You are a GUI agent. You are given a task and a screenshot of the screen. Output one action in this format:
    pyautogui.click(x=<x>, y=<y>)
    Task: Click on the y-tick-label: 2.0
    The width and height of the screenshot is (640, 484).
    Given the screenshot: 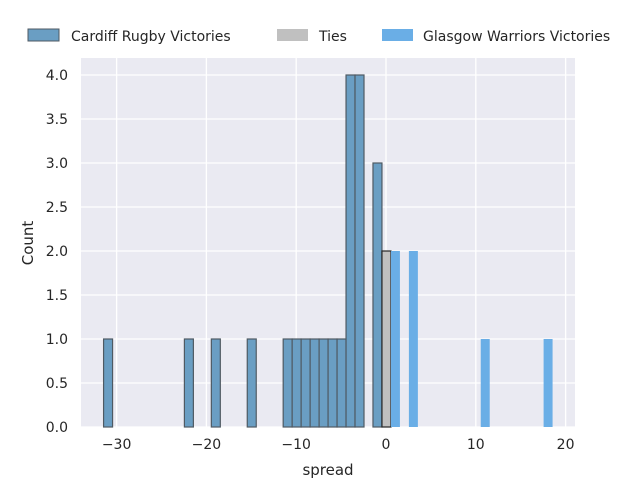 What is the action you would take?
    pyautogui.click(x=57, y=252)
    